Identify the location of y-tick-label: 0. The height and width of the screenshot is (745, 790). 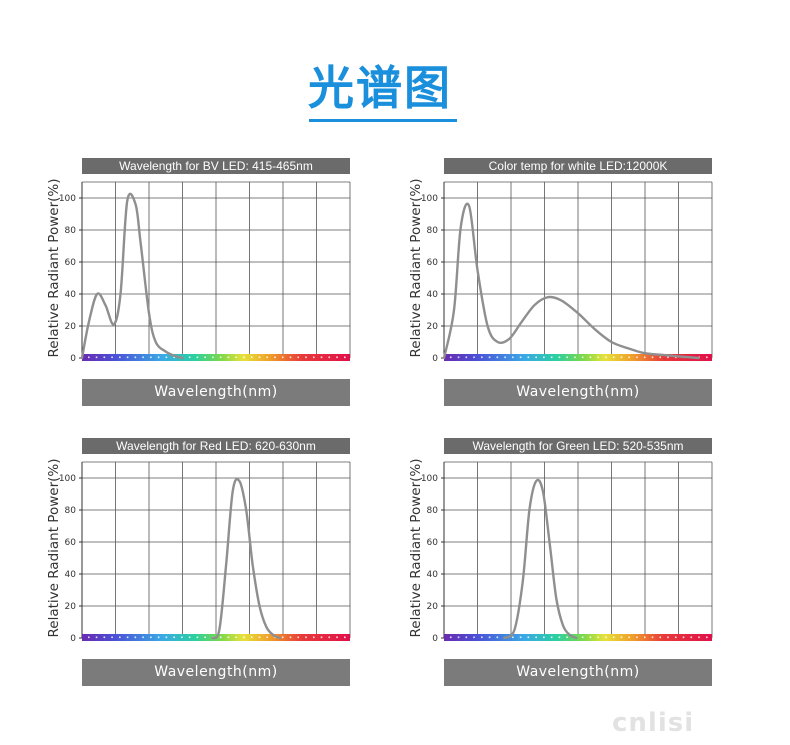
(435, 639).